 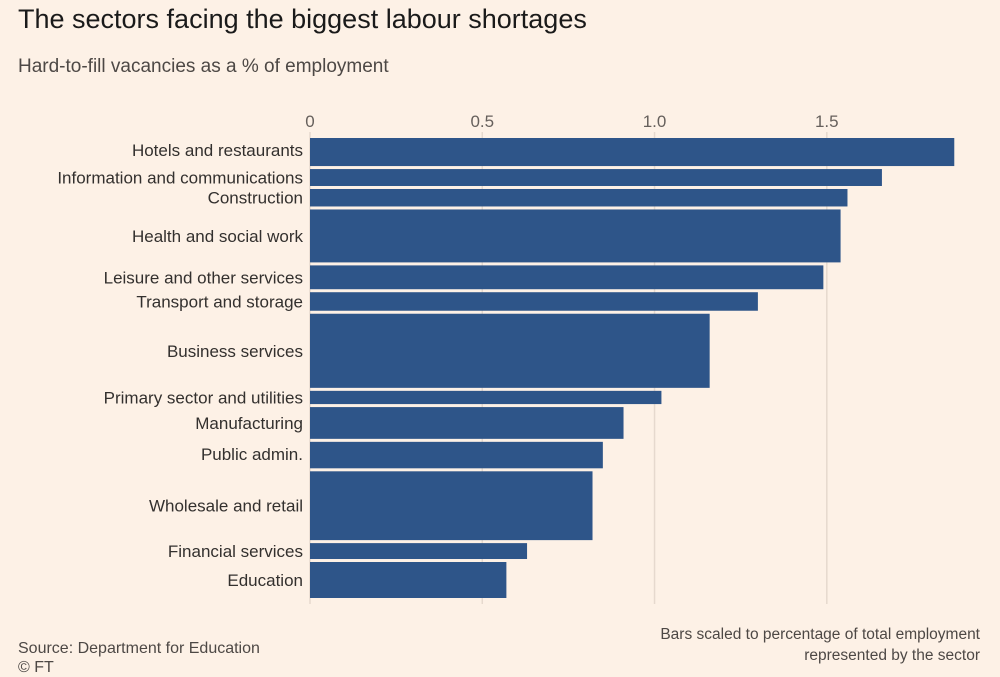 What do you see at coordinates (203, 277) in the screenshot?
I see `category-label: Leisure and other services` at bounding box center [203, 277].